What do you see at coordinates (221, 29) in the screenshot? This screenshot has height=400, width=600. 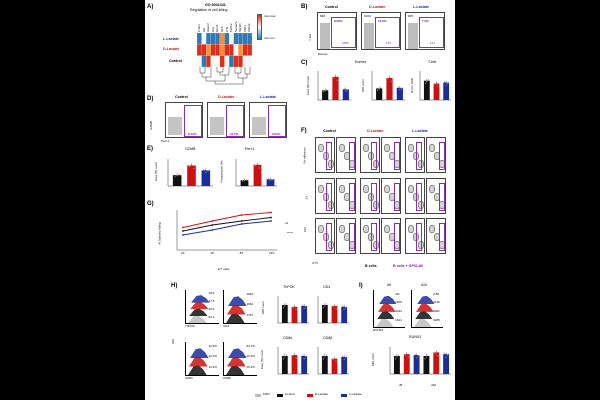 I see `heatmap-col-label: Il2rb` at bounding box center [221, 29].